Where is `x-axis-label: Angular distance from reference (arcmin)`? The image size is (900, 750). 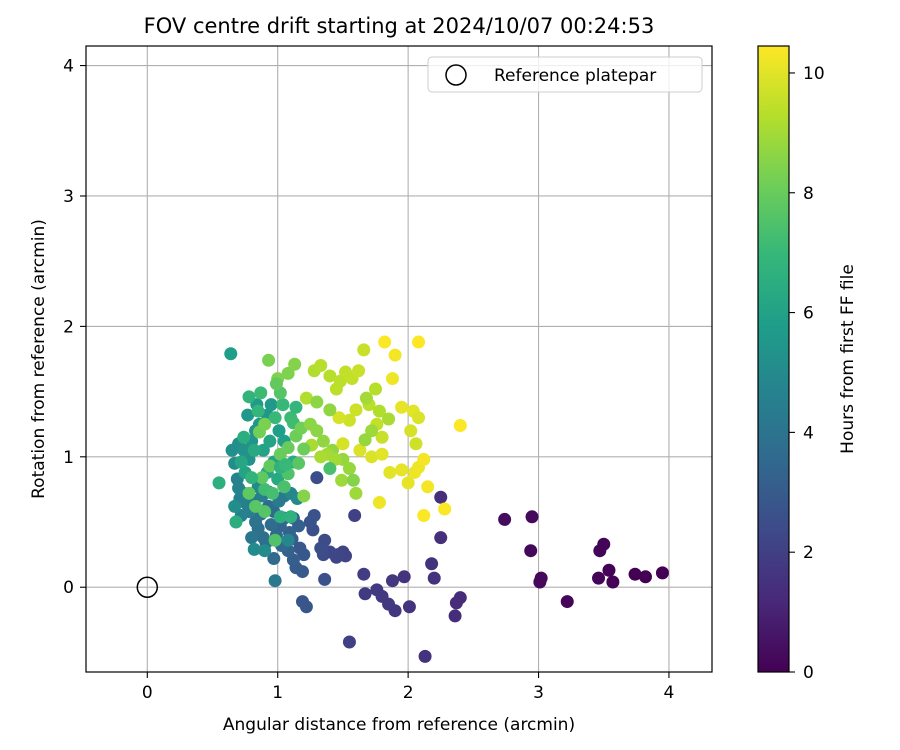
x-axis-label: Angular distance from reference (arcmin) is located at coordinates (399, 725).